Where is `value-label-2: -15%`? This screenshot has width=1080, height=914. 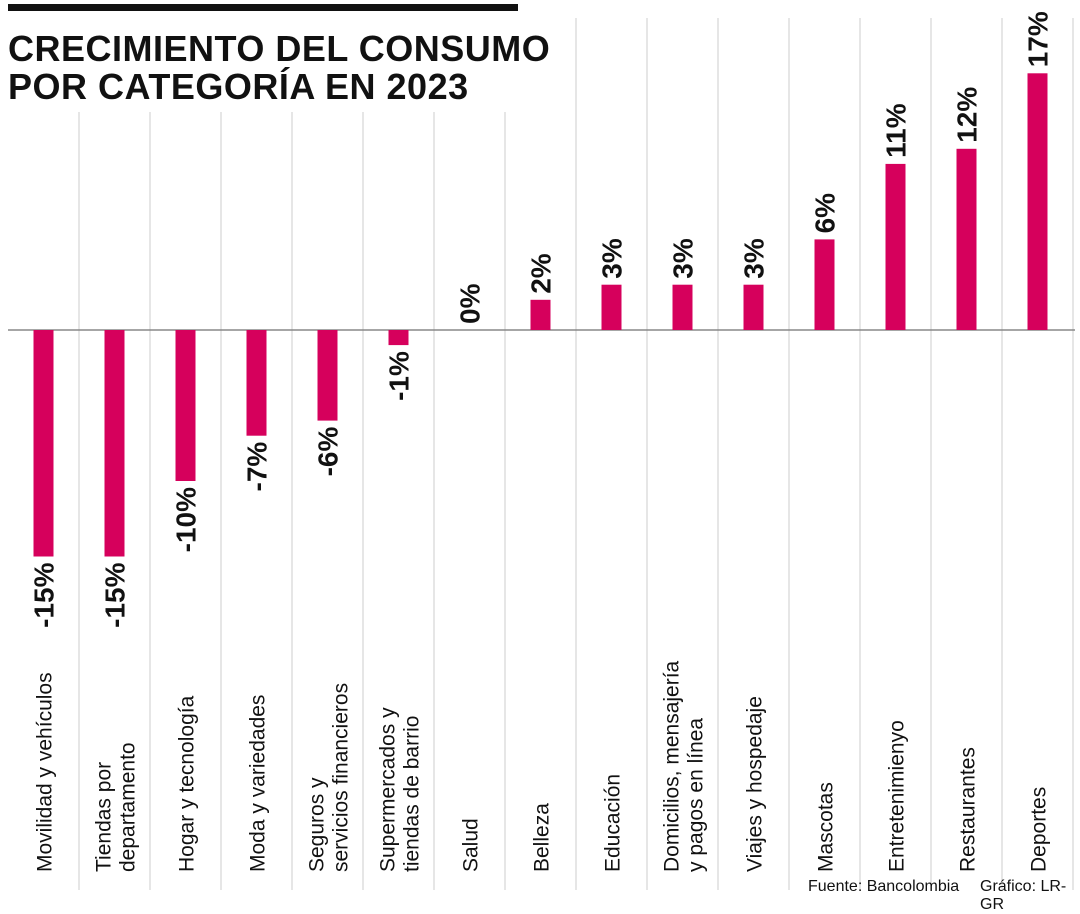 value-label-2: -15% is located at coordinates (115, 594).